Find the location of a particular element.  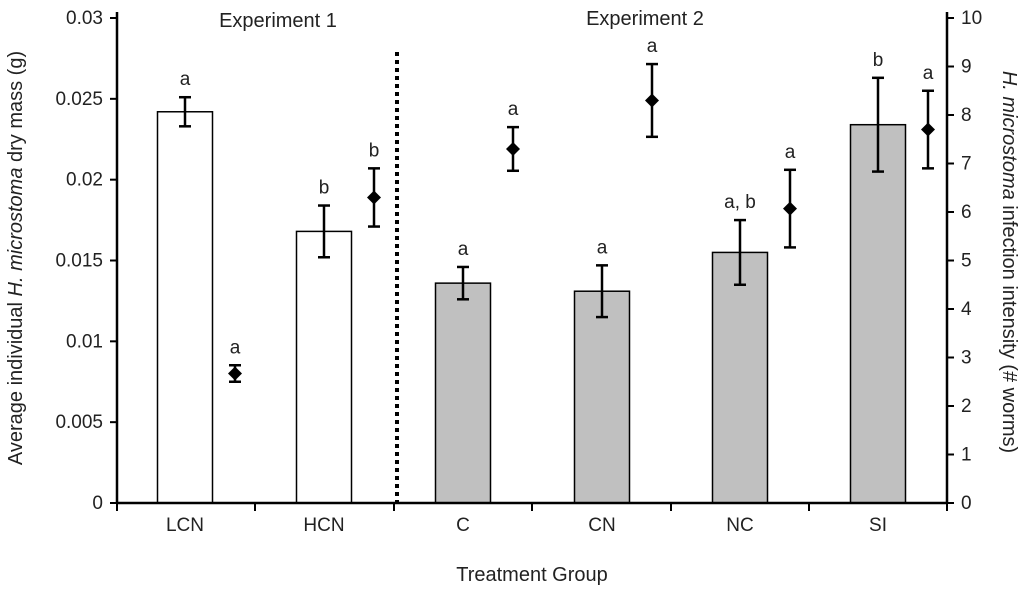

right-axis-ticks: 0 1 2 3 4 5 6 7 8 9 10 is located at coordinates (964, 261).